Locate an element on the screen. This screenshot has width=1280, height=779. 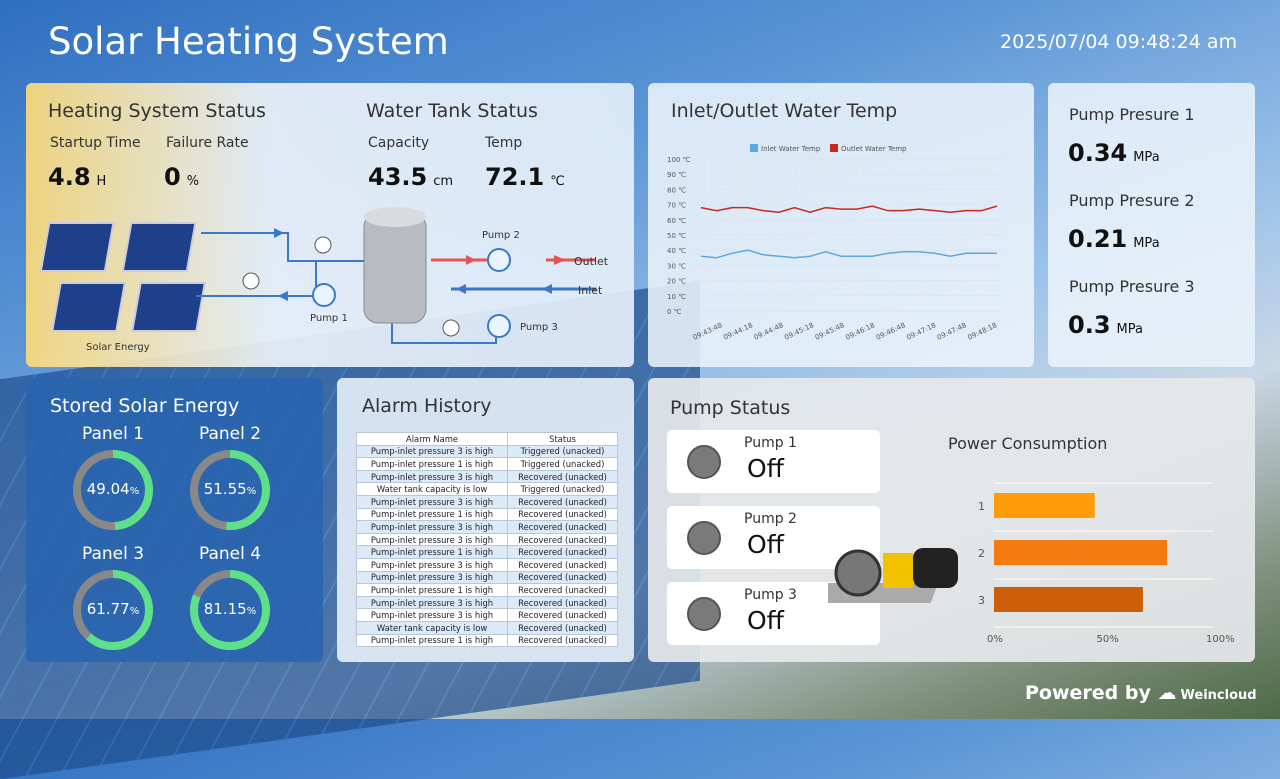
pump-icon is located at coordinates (411, 293).